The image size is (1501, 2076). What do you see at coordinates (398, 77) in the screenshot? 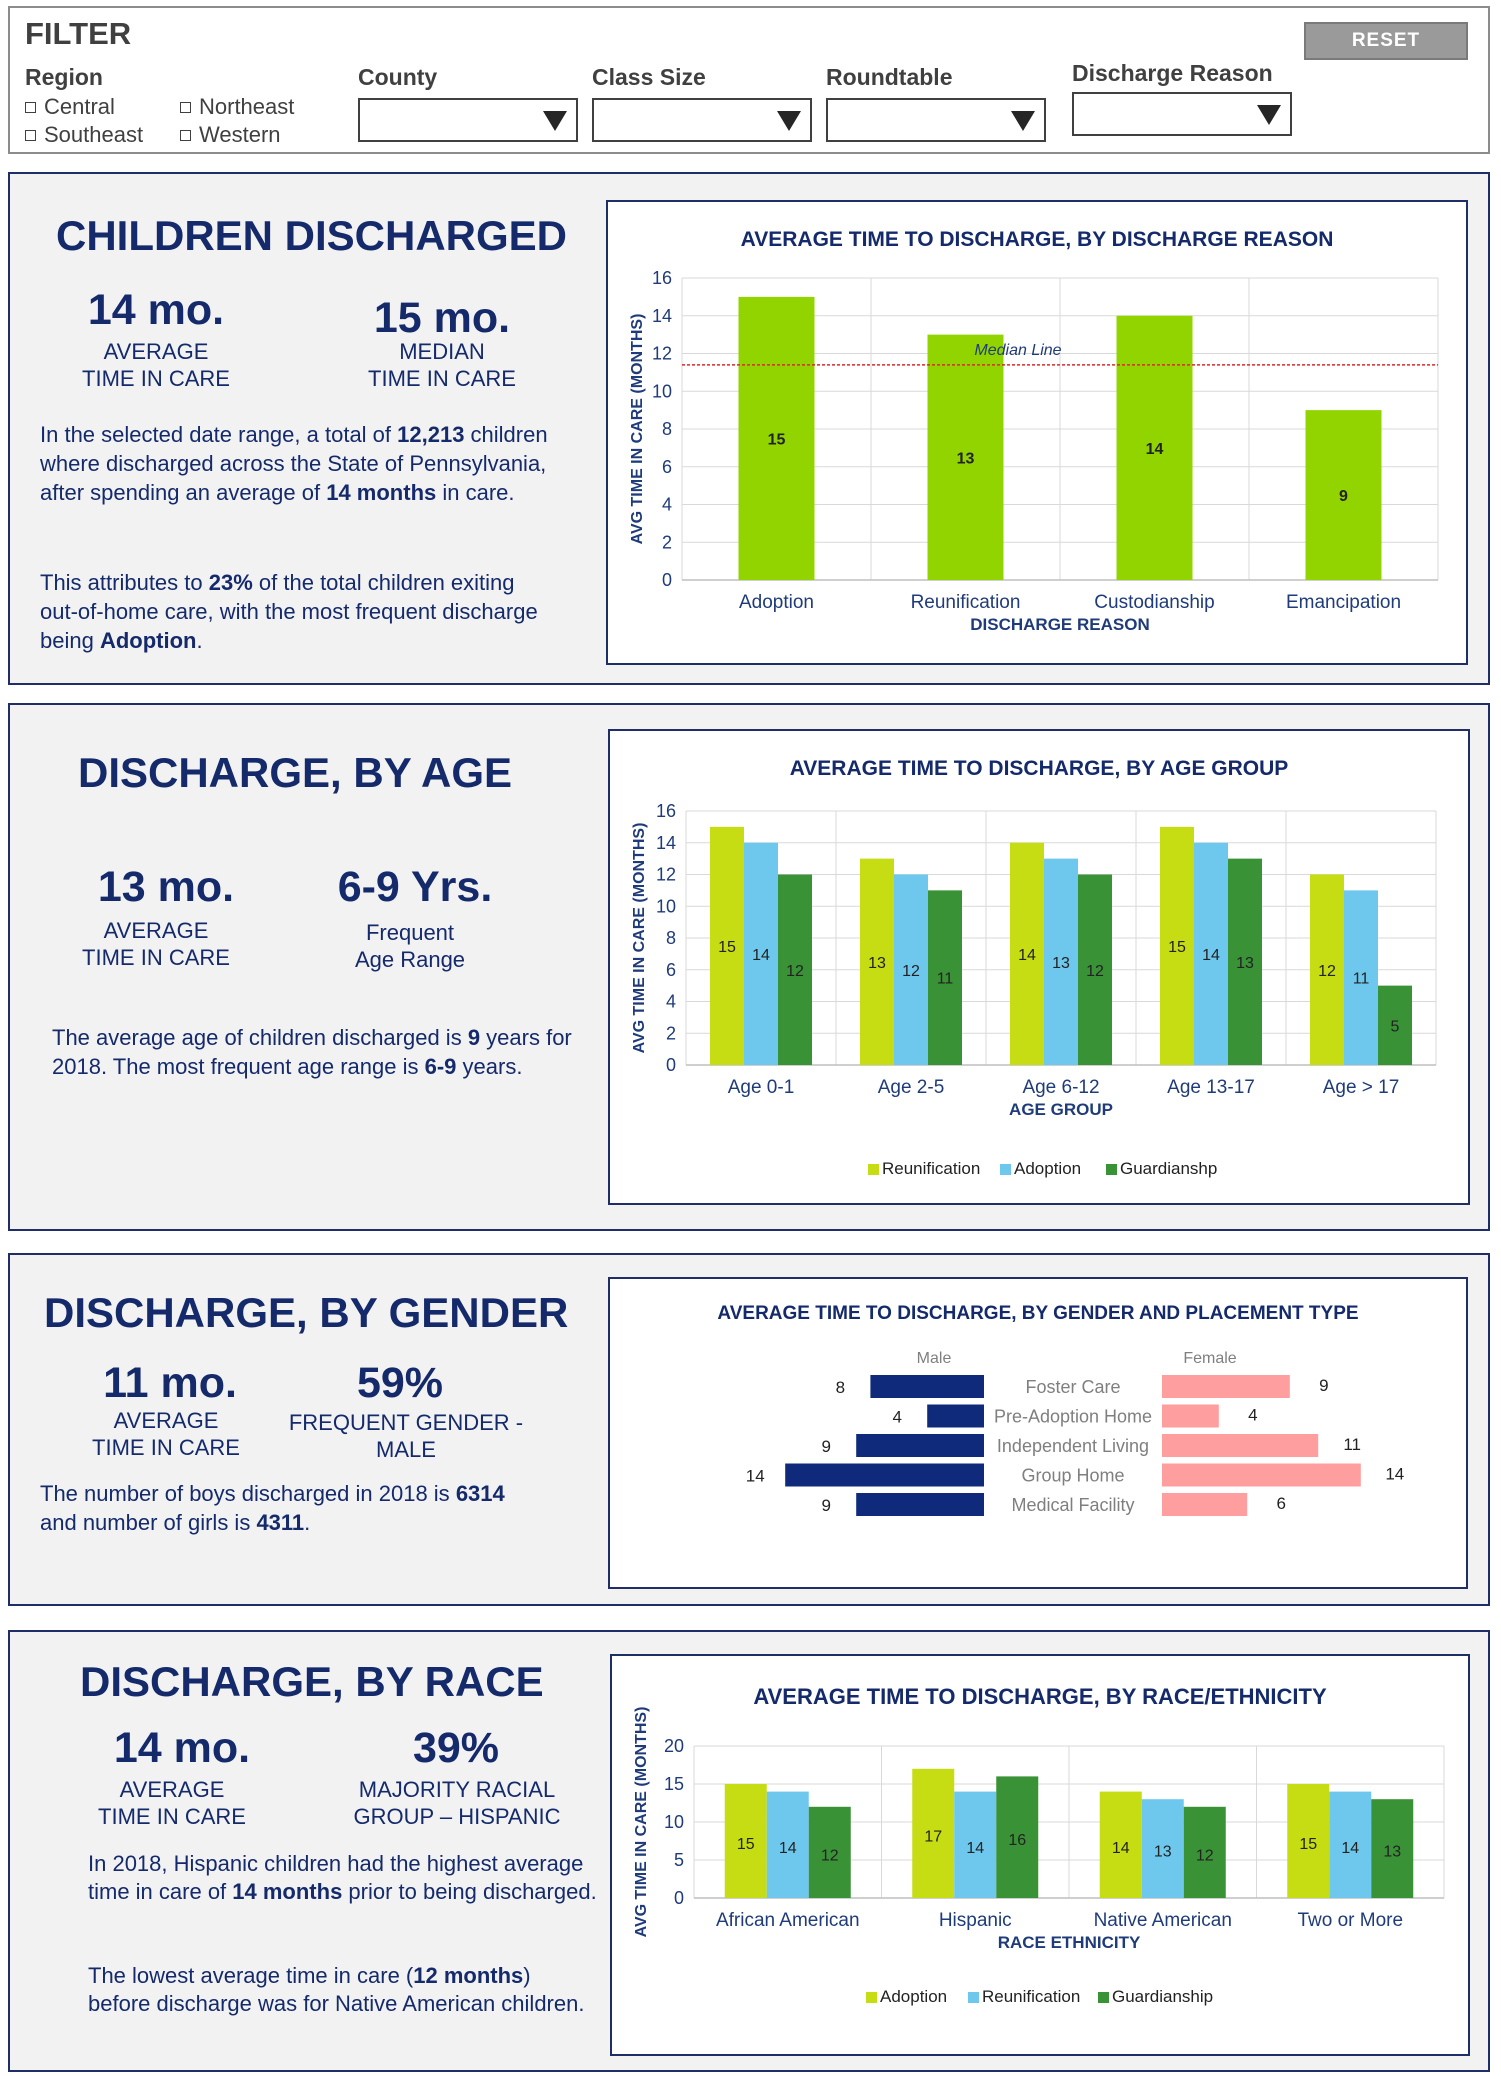
I see `county-label: County` at bounding box center [398, 77].